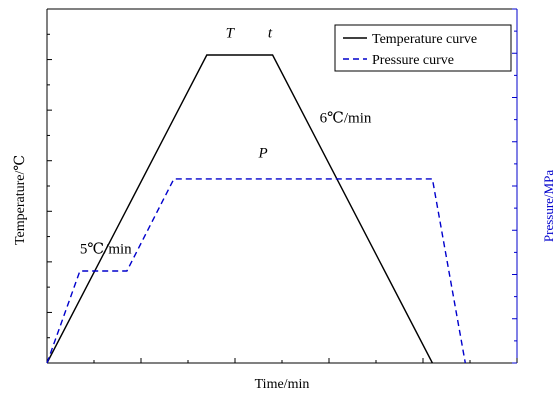  I want to click on legend-label: Temperature curve, so click(424, 39).